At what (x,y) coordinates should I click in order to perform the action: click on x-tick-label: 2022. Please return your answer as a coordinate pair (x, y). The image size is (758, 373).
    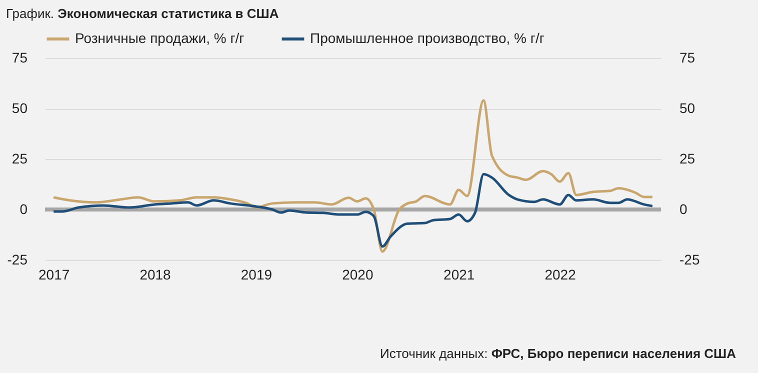
    Looking at the image, I should click on (560, 274).